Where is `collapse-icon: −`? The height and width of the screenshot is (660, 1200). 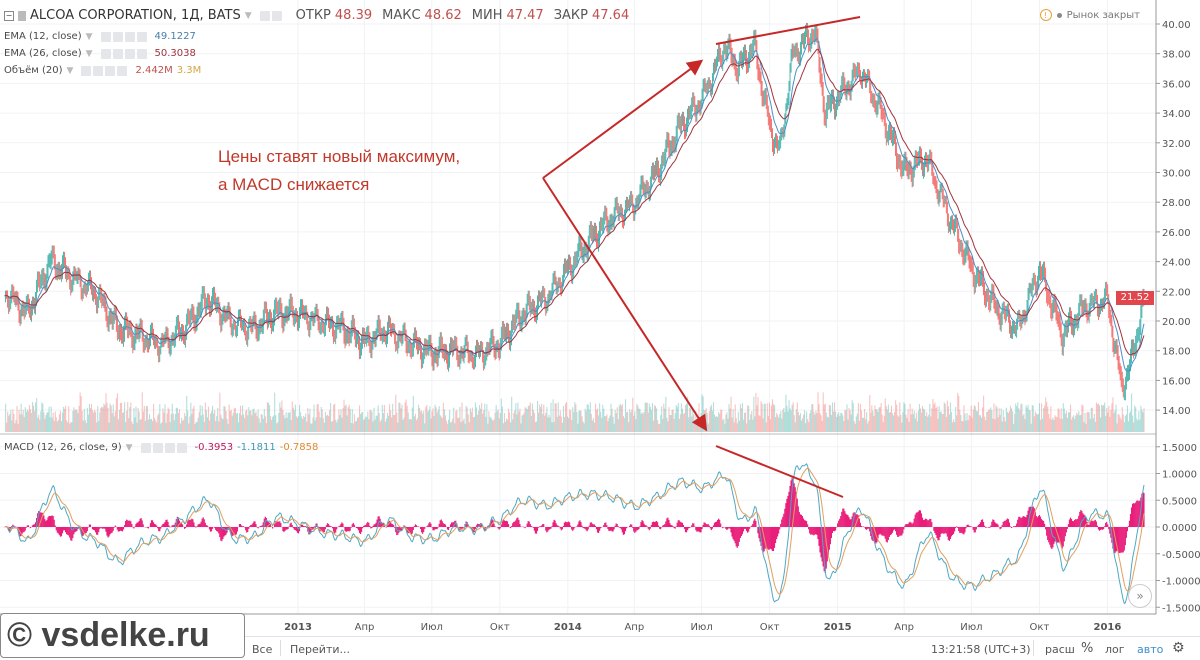 collapse-icon: − is located at coordinates (9, 15).